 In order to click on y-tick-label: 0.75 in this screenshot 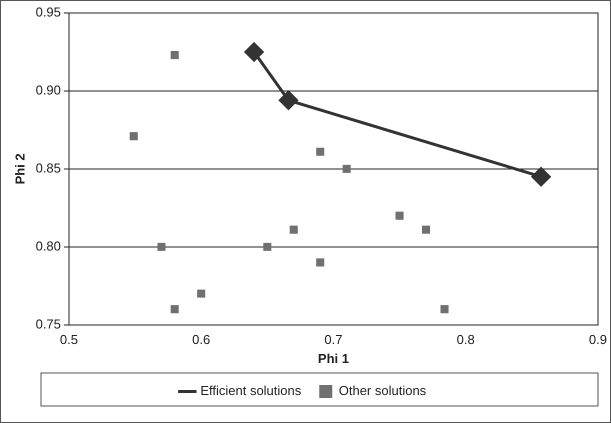, I will do `click(48, 324)`.